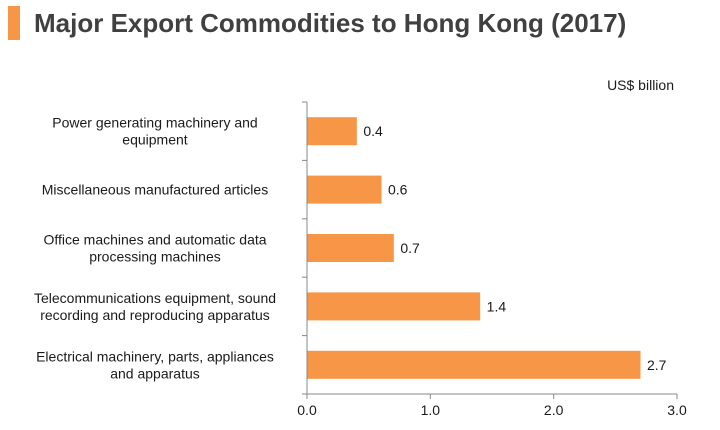 The height and width of the screenshot is (430, 720). Describe the element at coordinates (14, 23) in the screenshot. I see `title-accent-bar` at that location.